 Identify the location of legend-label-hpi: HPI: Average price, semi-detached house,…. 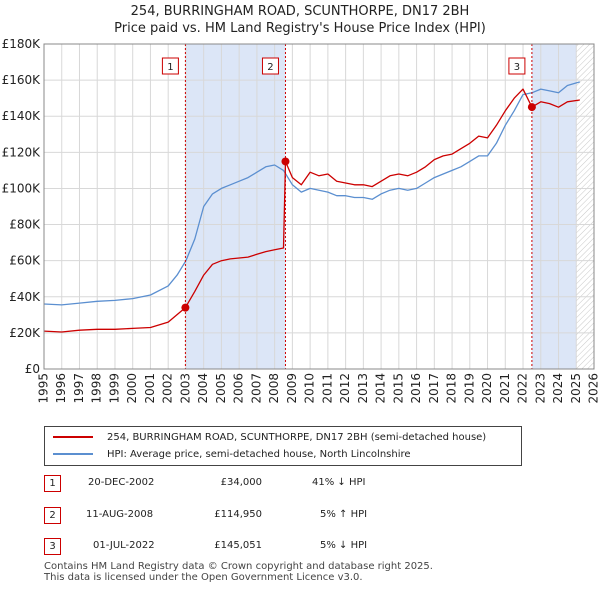
(259, 454).